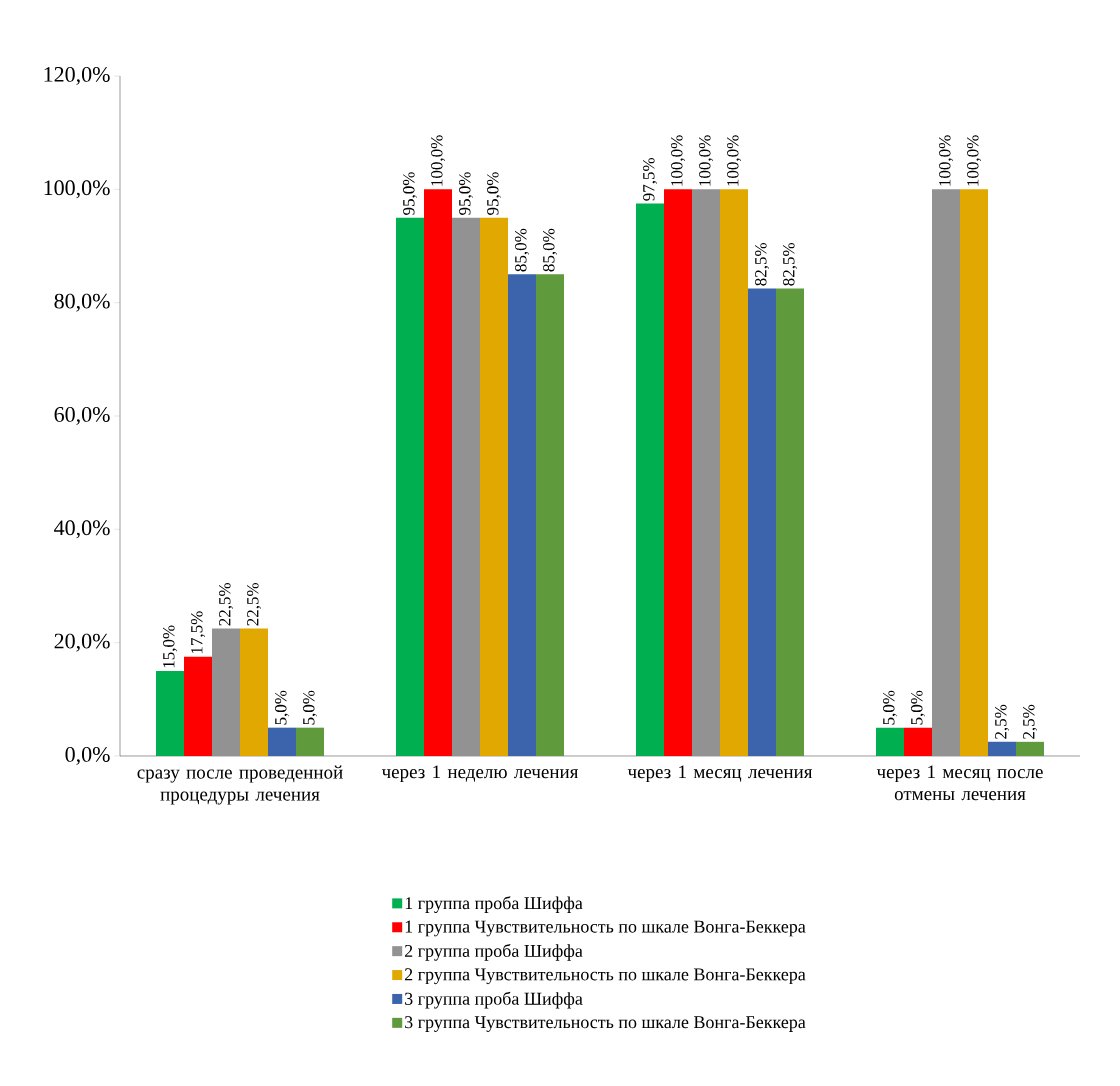  What do you see at coordinates (82, 415) in the screenshot?
I see `y-tick-label: 60,0%` at bounding box center [82, 415].